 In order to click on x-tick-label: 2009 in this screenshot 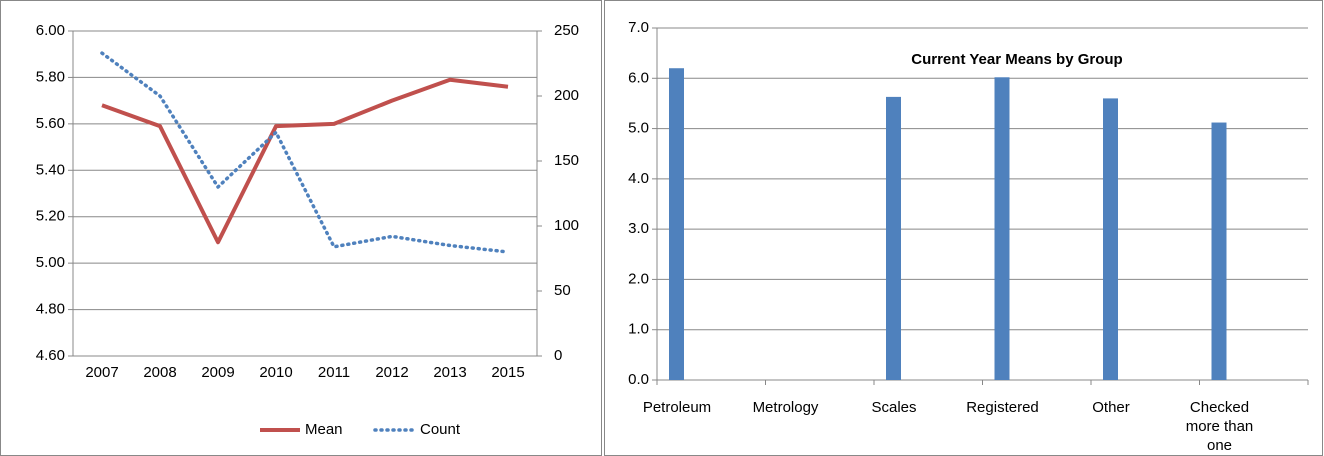, I will do `click(217, 372)`.